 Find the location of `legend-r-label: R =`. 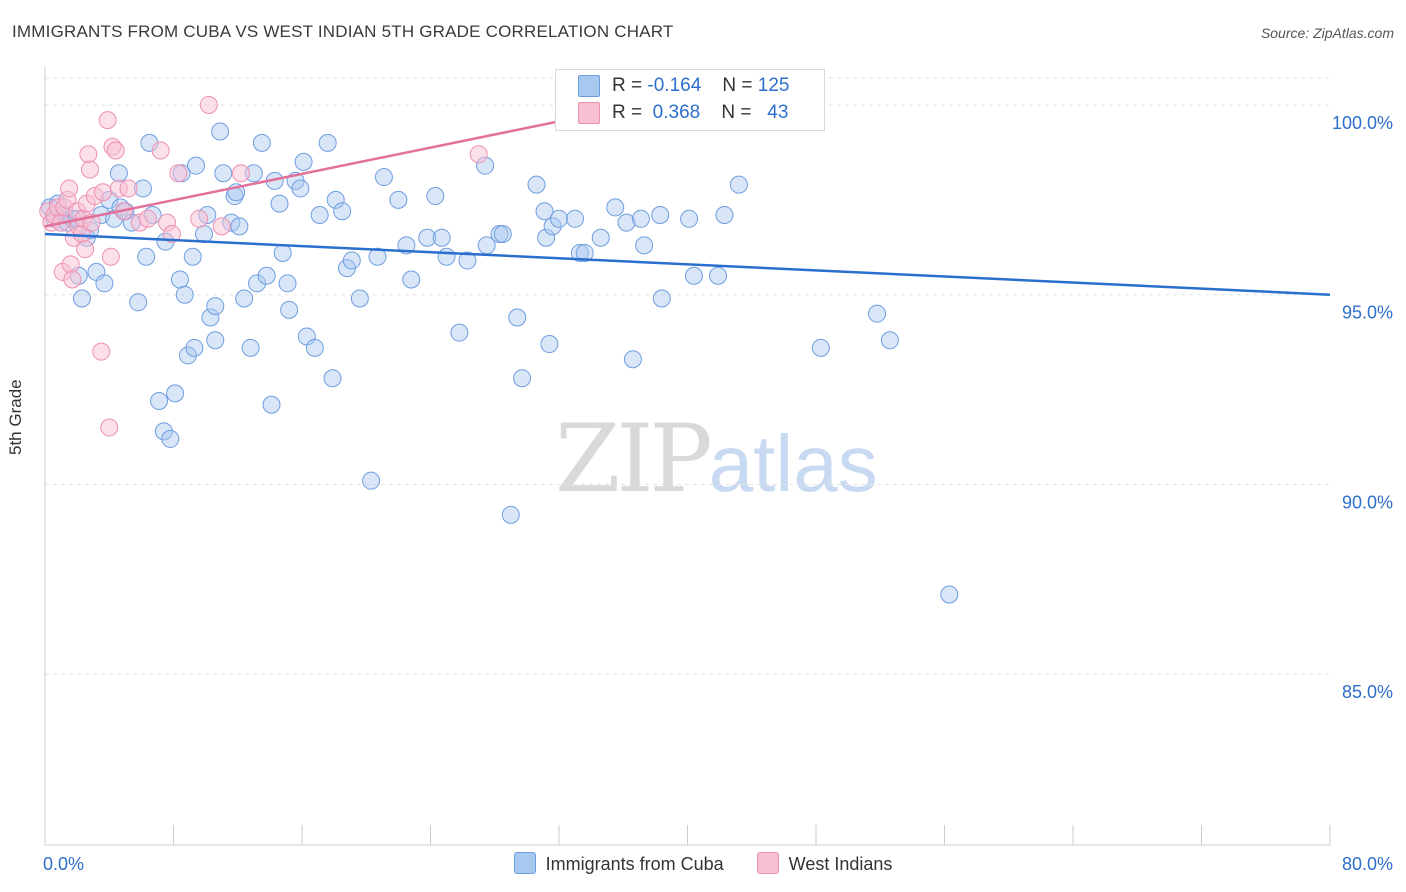

legend-r-label: R = is located at coordinates (627, 113).